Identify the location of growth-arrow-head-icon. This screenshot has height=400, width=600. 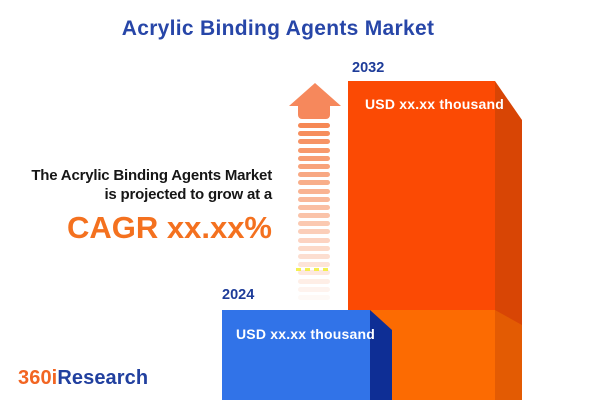
(315, 94).